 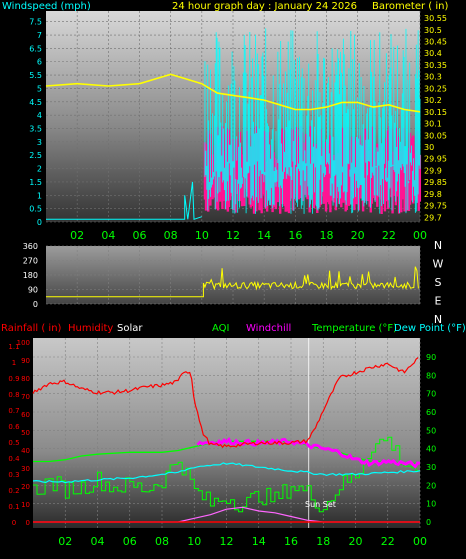 I want to click on rainfall-tick: 0.3, so click(x=13, y=475).